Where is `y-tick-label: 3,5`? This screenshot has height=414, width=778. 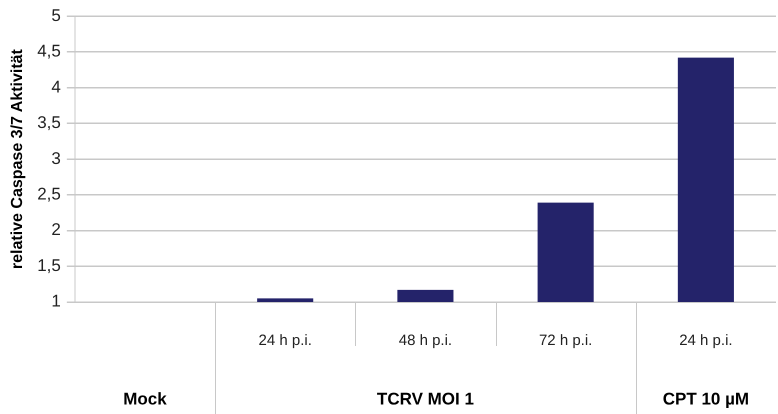 y-tick-label: 3,5 is located at coordinates (49, 122).